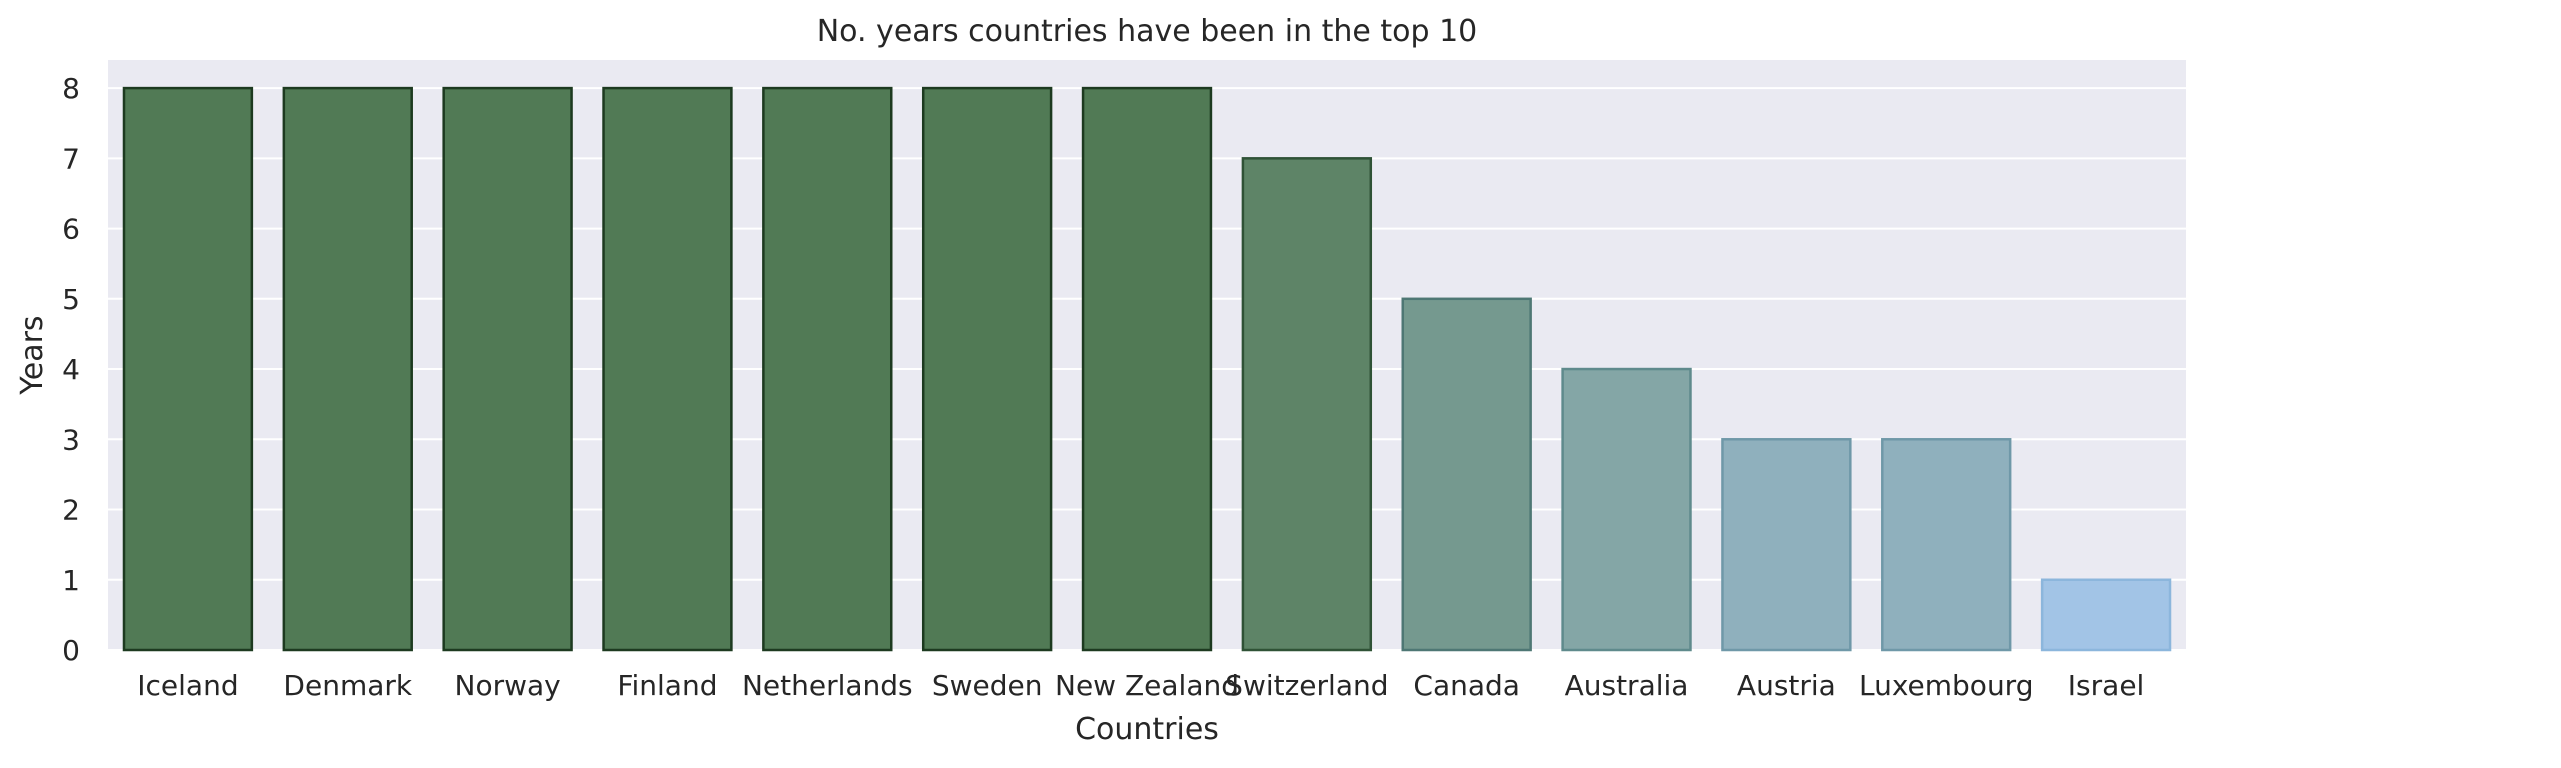  What do you see at coordinates (2106, 615) in the screenshot?
I see `bar-israel` at bounding box center [2106, 615].